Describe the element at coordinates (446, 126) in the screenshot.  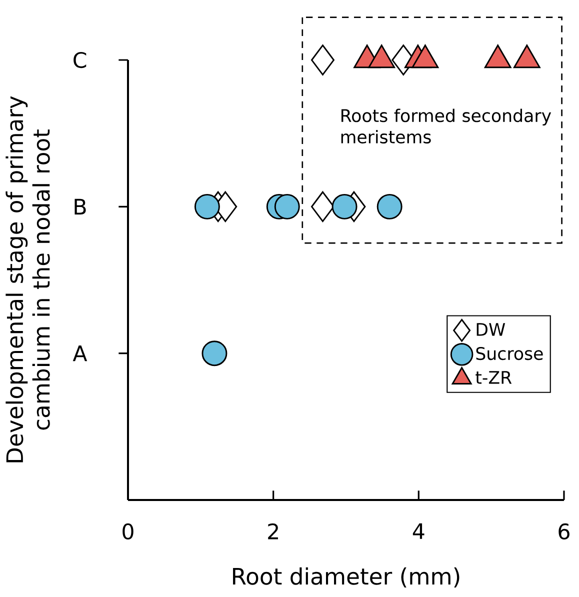
I see `annotation: Roots formed secondary meristems` at that location.